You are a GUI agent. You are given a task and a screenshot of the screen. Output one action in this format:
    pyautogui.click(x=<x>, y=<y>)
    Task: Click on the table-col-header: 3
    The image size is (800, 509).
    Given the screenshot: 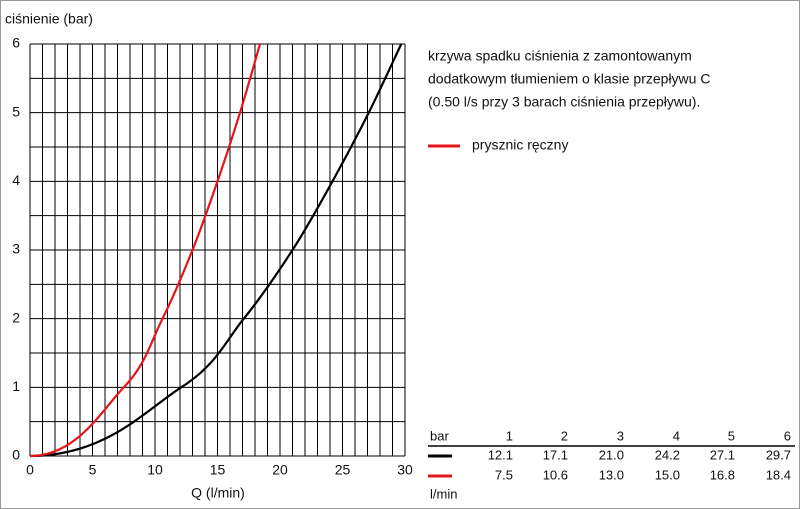 What is the action you would take?
    pyautogui.click(x=620, y=435)
    